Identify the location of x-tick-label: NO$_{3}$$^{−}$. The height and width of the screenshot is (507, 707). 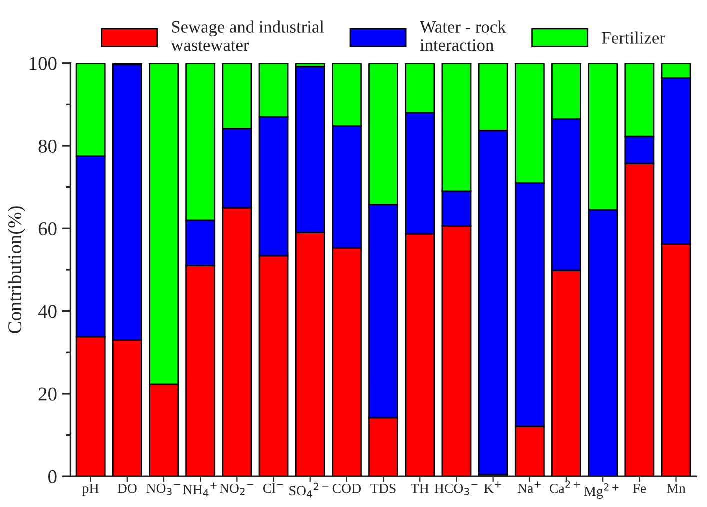
(163, 490).